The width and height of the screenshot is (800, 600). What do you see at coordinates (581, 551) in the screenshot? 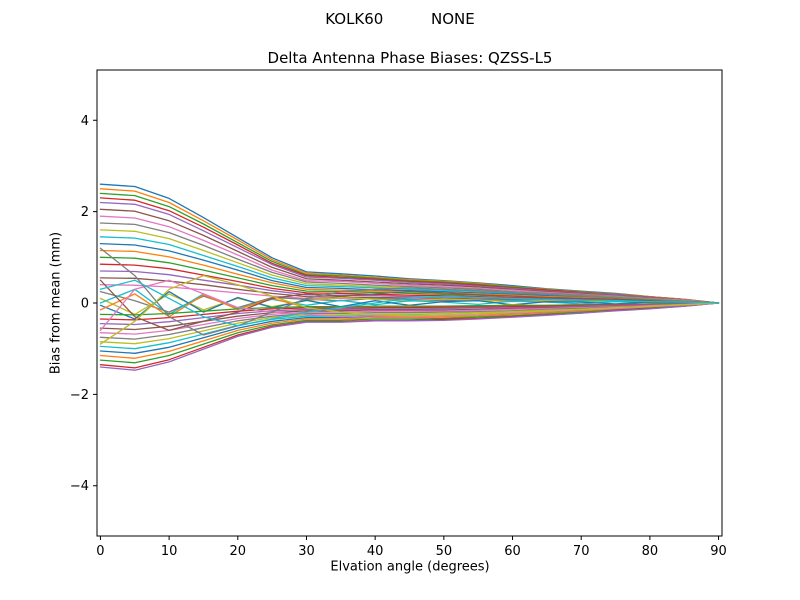
I see `x-tick-label: 70` at bounding box center [581, 551].